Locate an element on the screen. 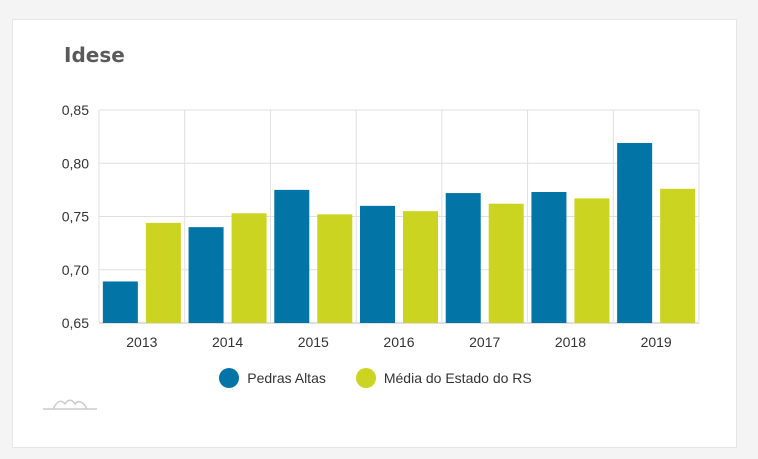 The width and height of the screenshot is (758, 459). legend-label-media-rs: Média do Estado do RS is located at coordinates (457, 378).